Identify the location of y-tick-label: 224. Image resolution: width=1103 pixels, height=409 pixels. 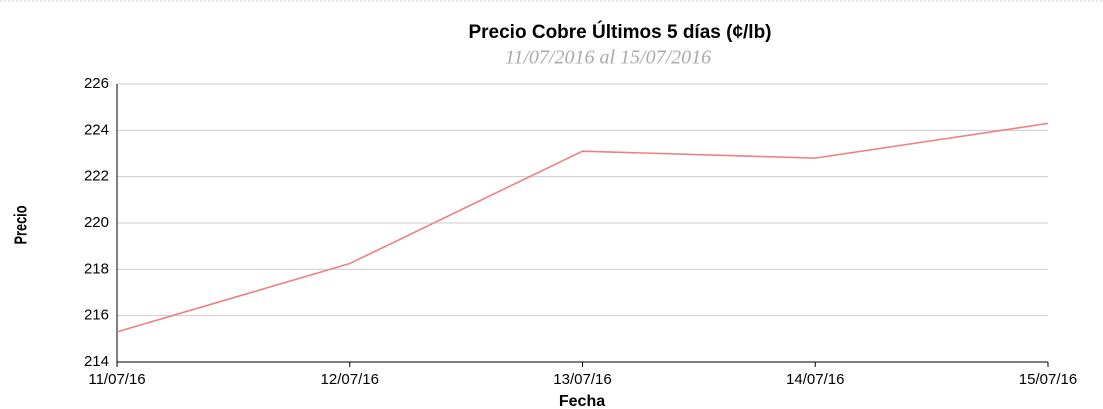
(96, 129).